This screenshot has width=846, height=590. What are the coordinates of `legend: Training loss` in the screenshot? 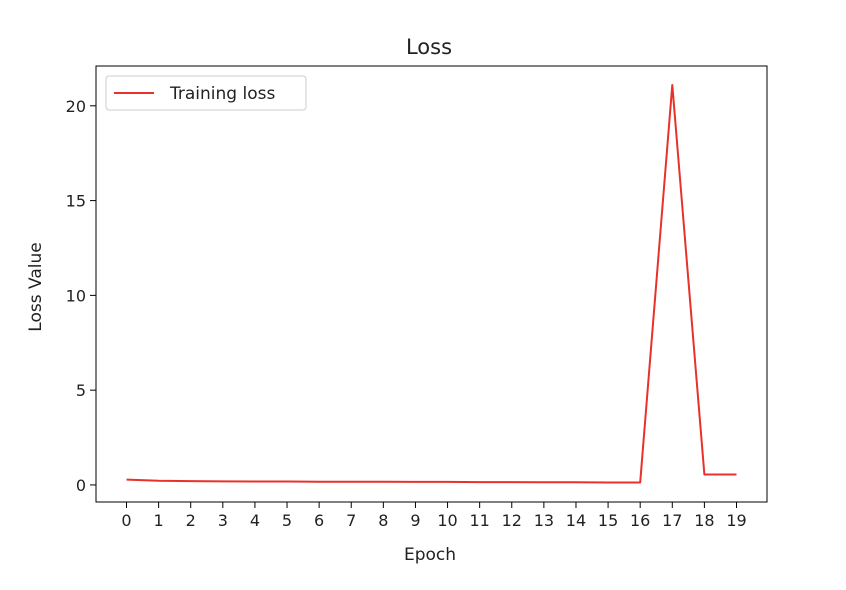 It's located at (206, 93).